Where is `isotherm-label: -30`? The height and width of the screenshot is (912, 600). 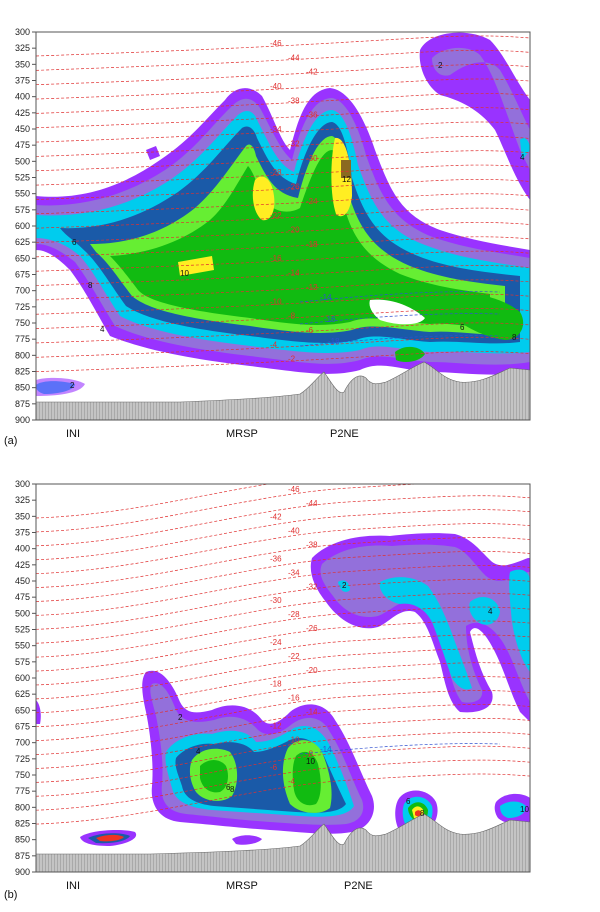
isotherm-label: -30 is located at coordinates (276, 600).